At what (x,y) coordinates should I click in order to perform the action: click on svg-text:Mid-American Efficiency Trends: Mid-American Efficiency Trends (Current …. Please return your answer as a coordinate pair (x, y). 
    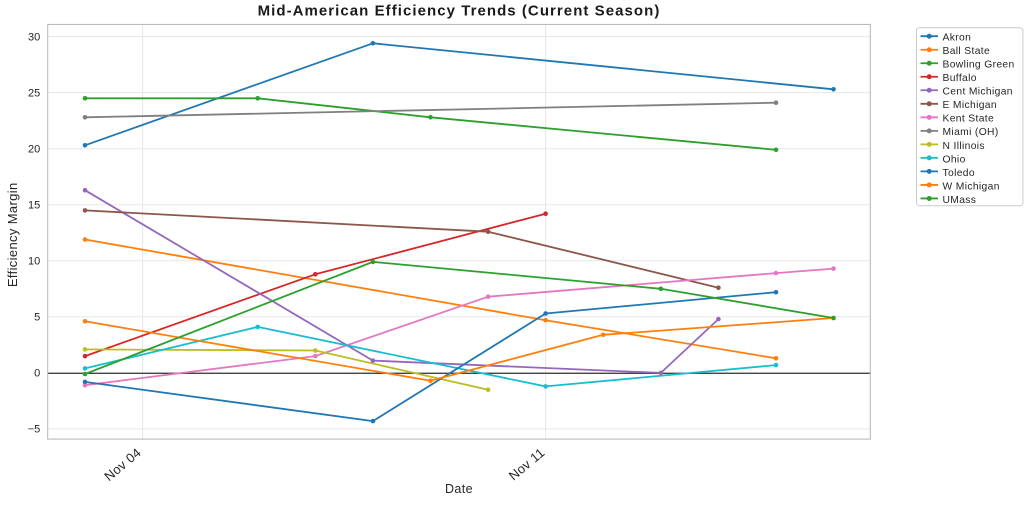
    Looking at the image, I should click on (459, 11).